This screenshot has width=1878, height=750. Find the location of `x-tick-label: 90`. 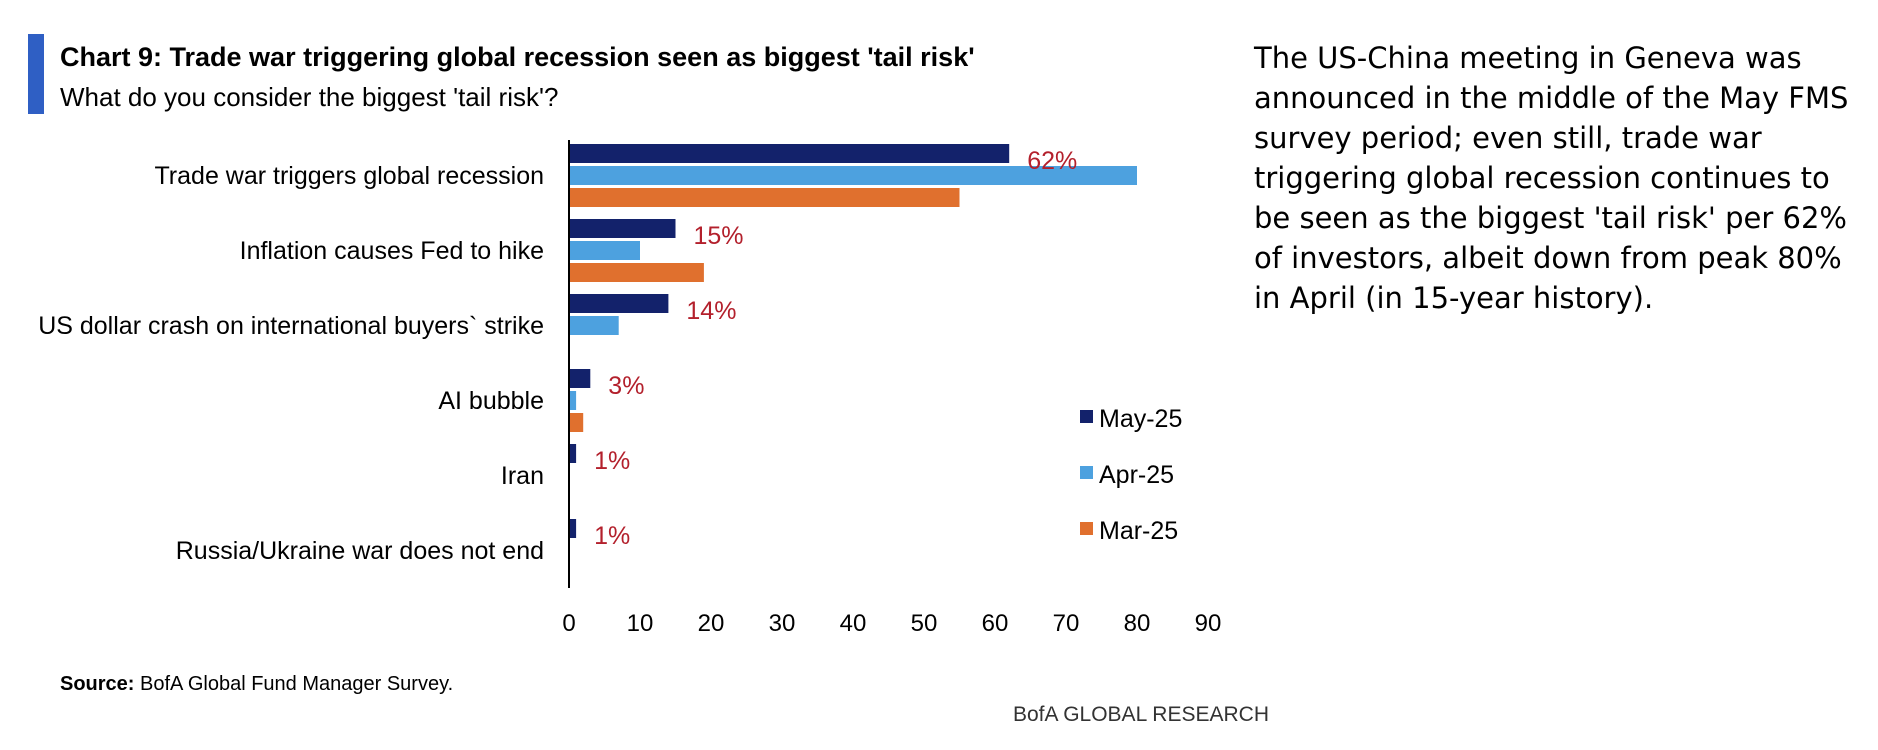

x-tick-label: 90 is located at coordinates (1208, 623).